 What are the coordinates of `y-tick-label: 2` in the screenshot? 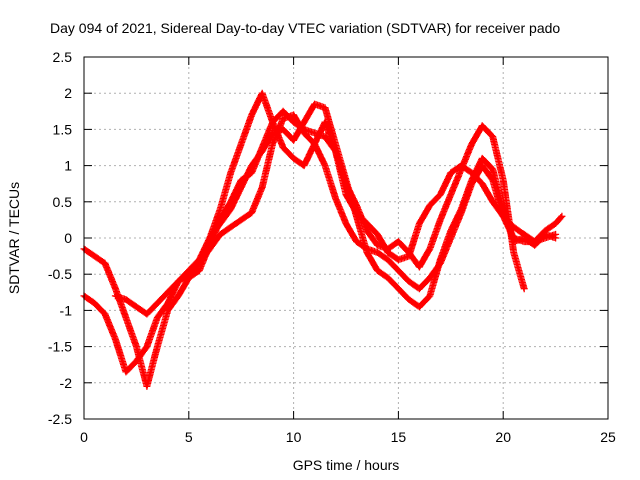 It's located at (68, 93).